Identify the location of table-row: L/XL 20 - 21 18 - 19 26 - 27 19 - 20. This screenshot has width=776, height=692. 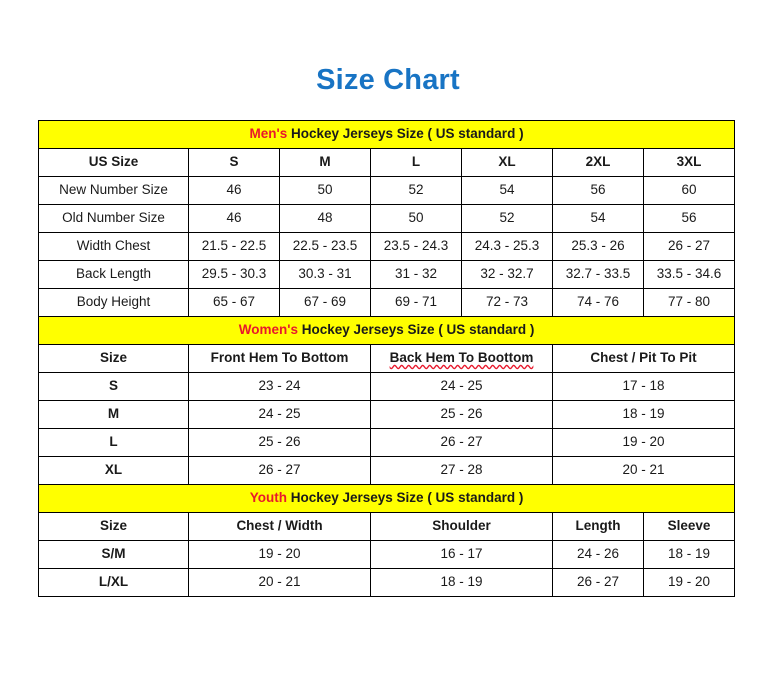
(387, 582).